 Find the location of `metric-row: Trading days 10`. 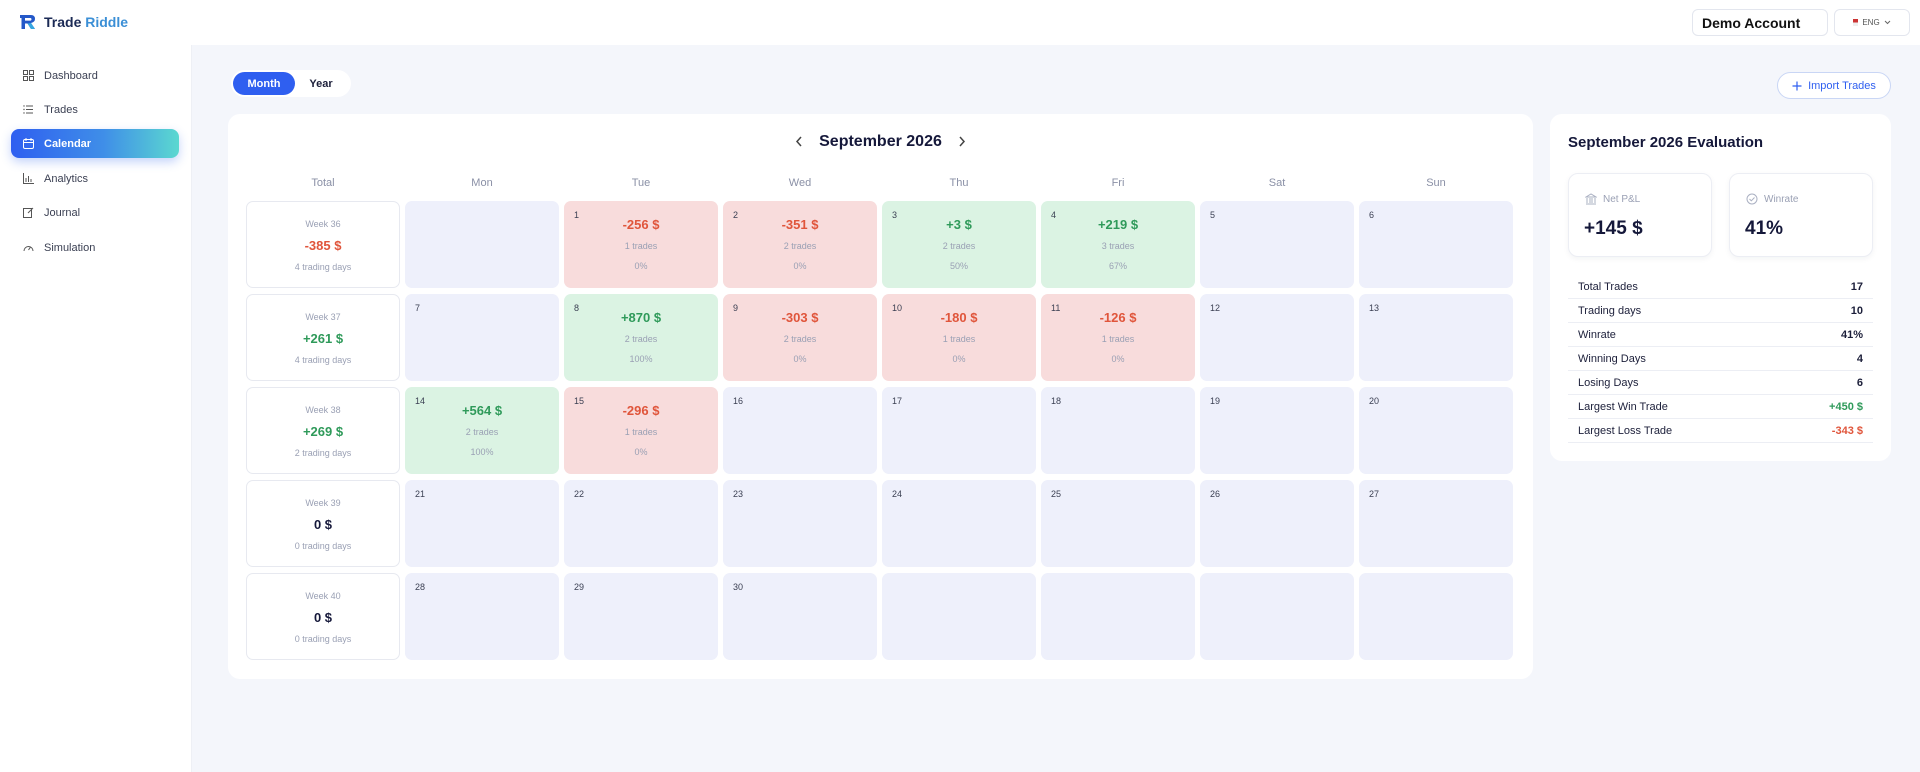

metric-row: Trading days 10 is located at coordinates (1720, 311).